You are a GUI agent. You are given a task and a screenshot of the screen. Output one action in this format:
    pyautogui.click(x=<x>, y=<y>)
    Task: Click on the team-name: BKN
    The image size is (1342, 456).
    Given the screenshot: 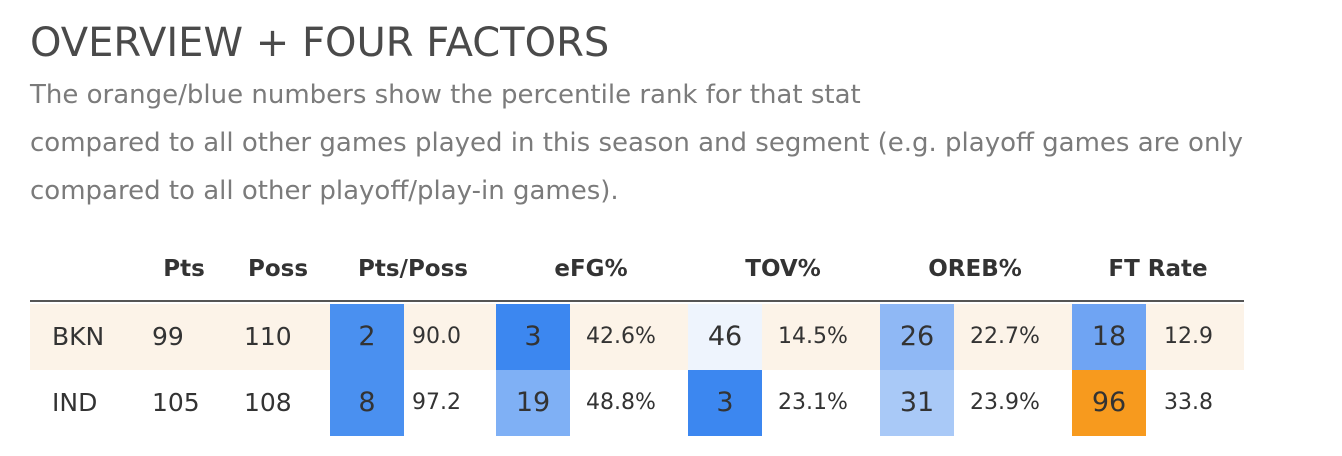 What is the action you would take?
    pyautogui.click(x=78, y=336)
    